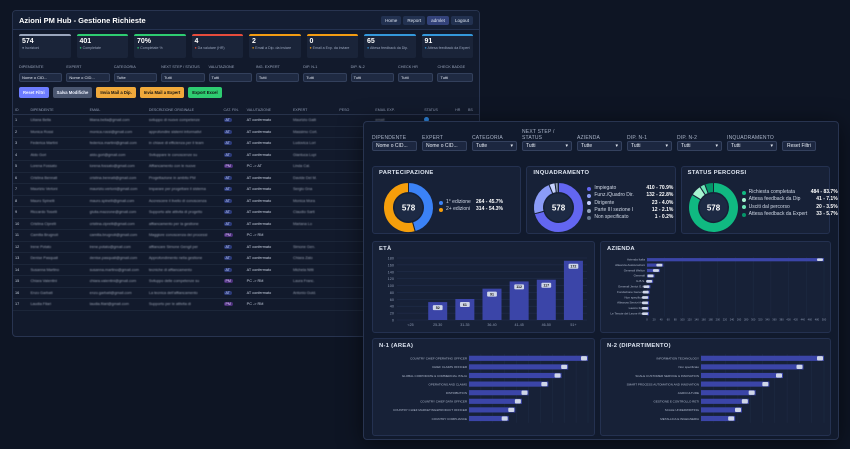 This screenshot has height=449, width=850. I want to click on column-header: DIPENDENTE, so click(58, 110).